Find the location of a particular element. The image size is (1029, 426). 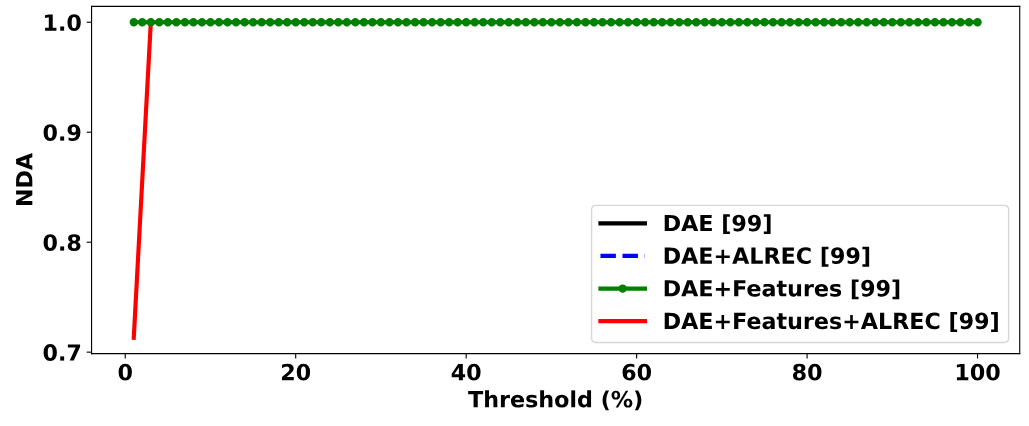

x-tick-label: 20 is located at coordinates (296, 372).